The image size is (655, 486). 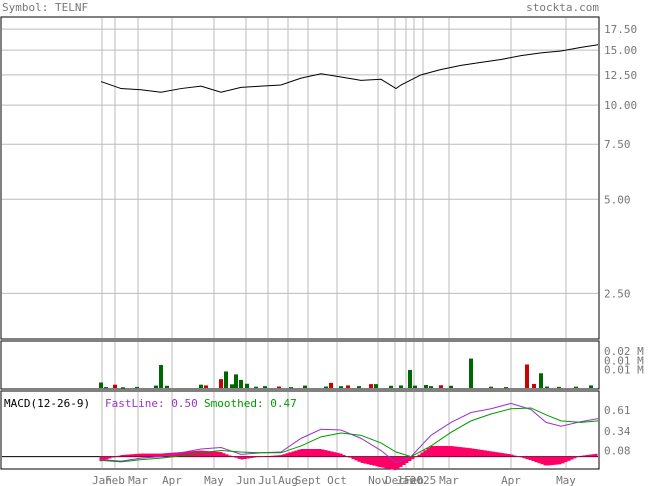 I want to click on x-tick-label: Mar, so click(x=449, y=480).